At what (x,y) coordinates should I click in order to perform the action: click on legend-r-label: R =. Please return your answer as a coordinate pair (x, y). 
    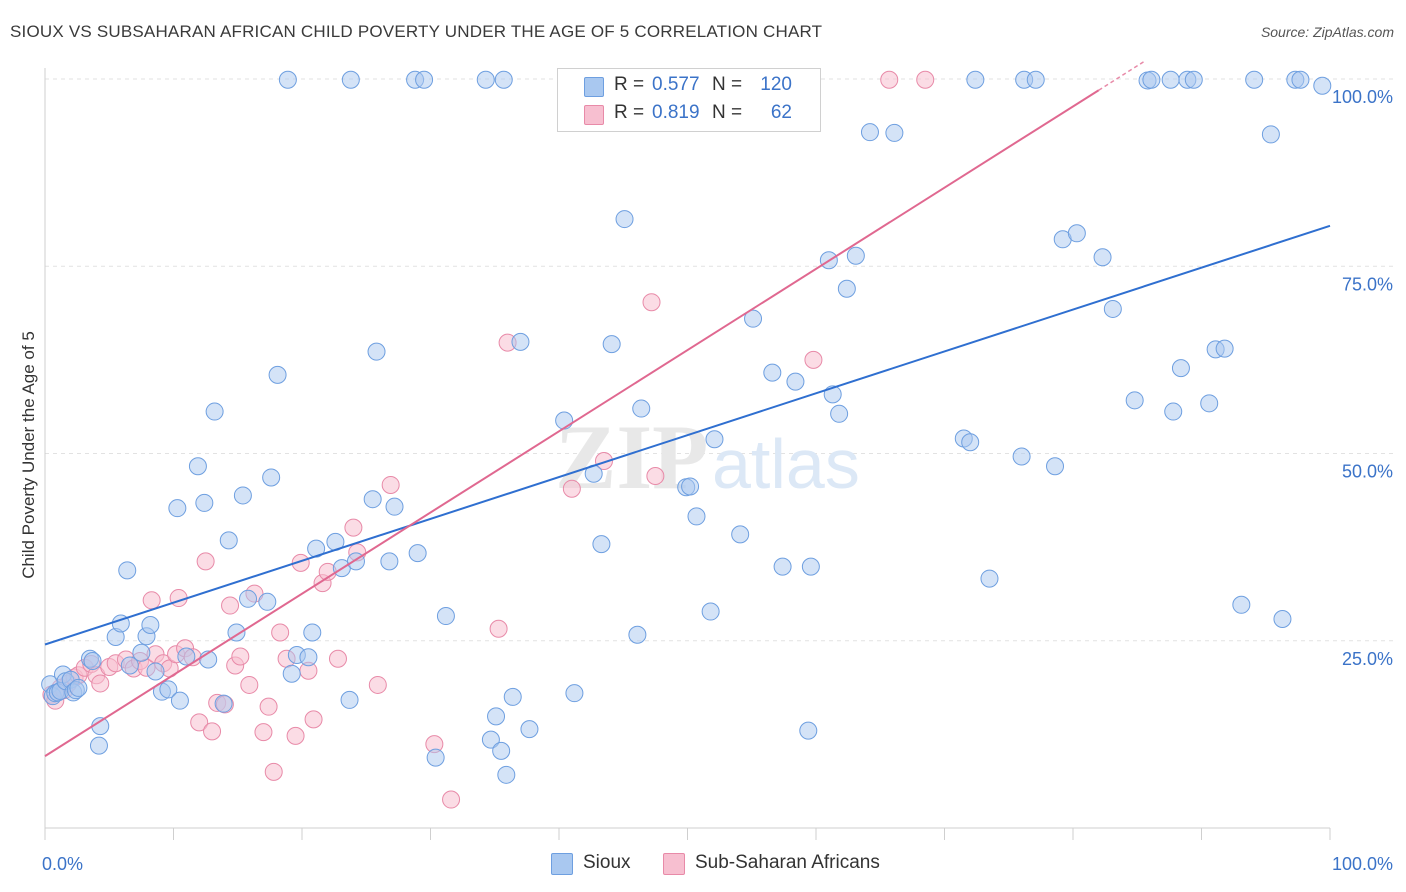
    Looking at the image, I should click on (629, 84).